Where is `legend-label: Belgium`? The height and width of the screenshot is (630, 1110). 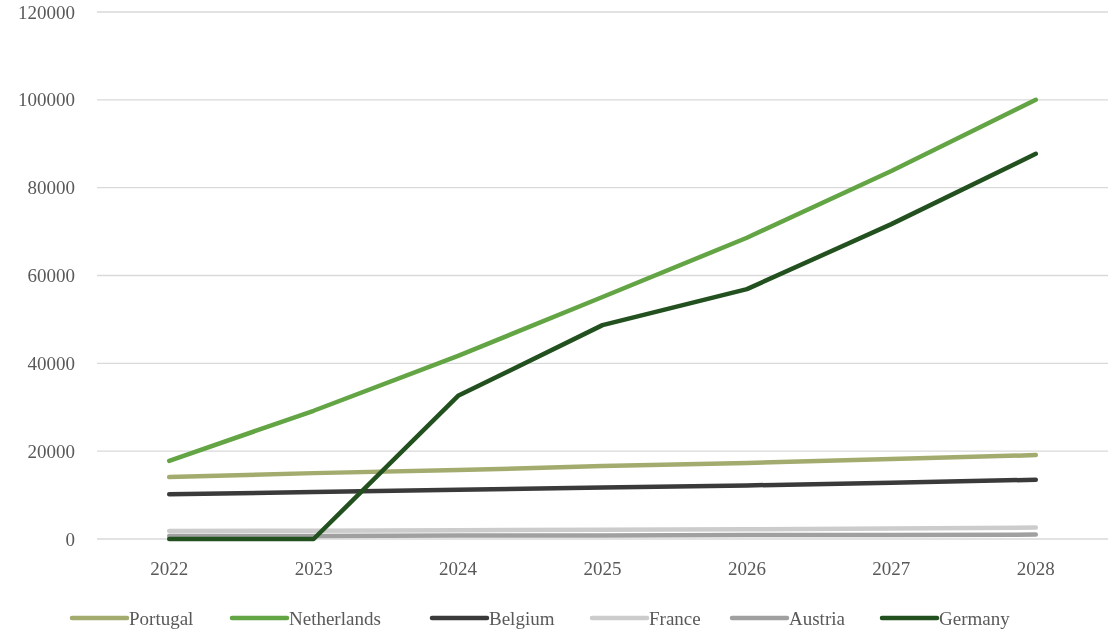 legend-label: Belgium is located at coordinates (522, 618).